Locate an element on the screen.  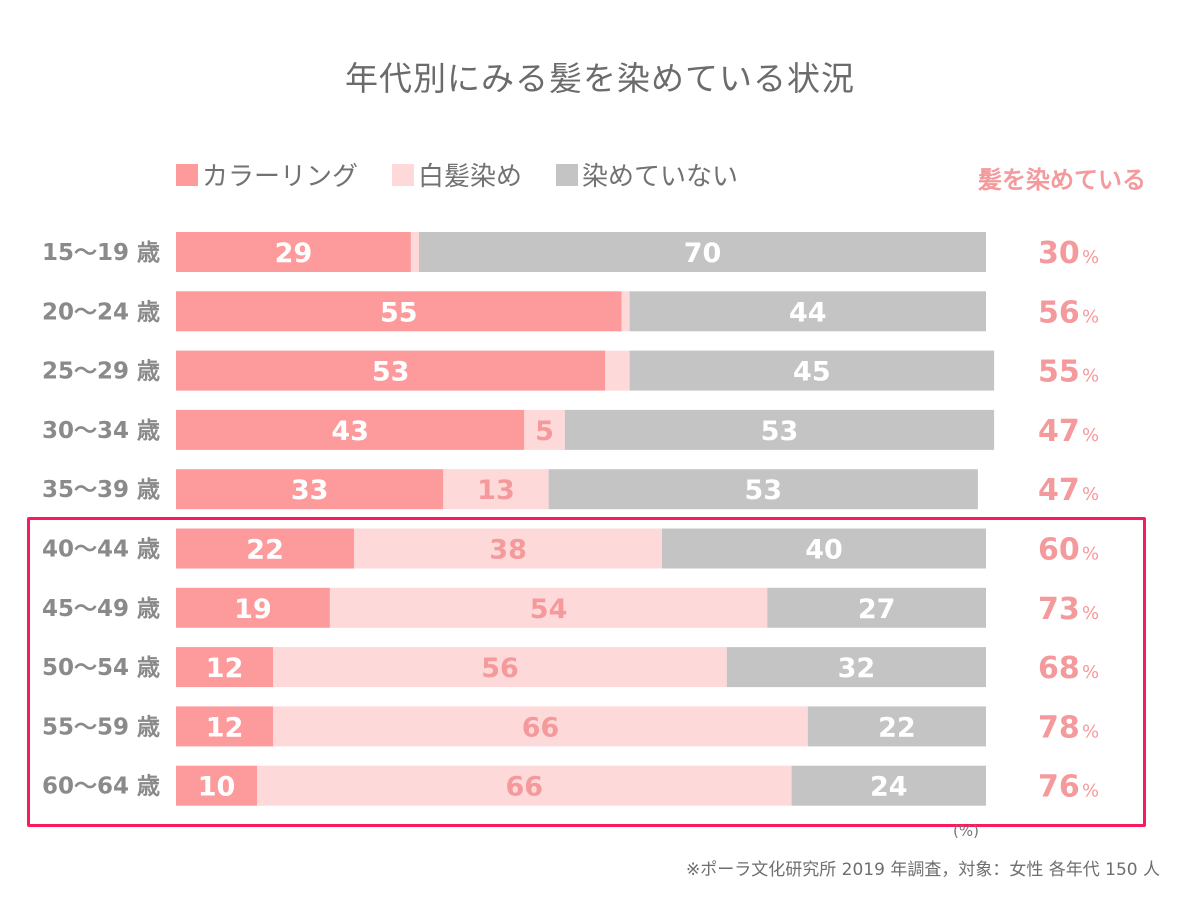
data-label-not-dyed: 24 is located at coordinates (889, 787).